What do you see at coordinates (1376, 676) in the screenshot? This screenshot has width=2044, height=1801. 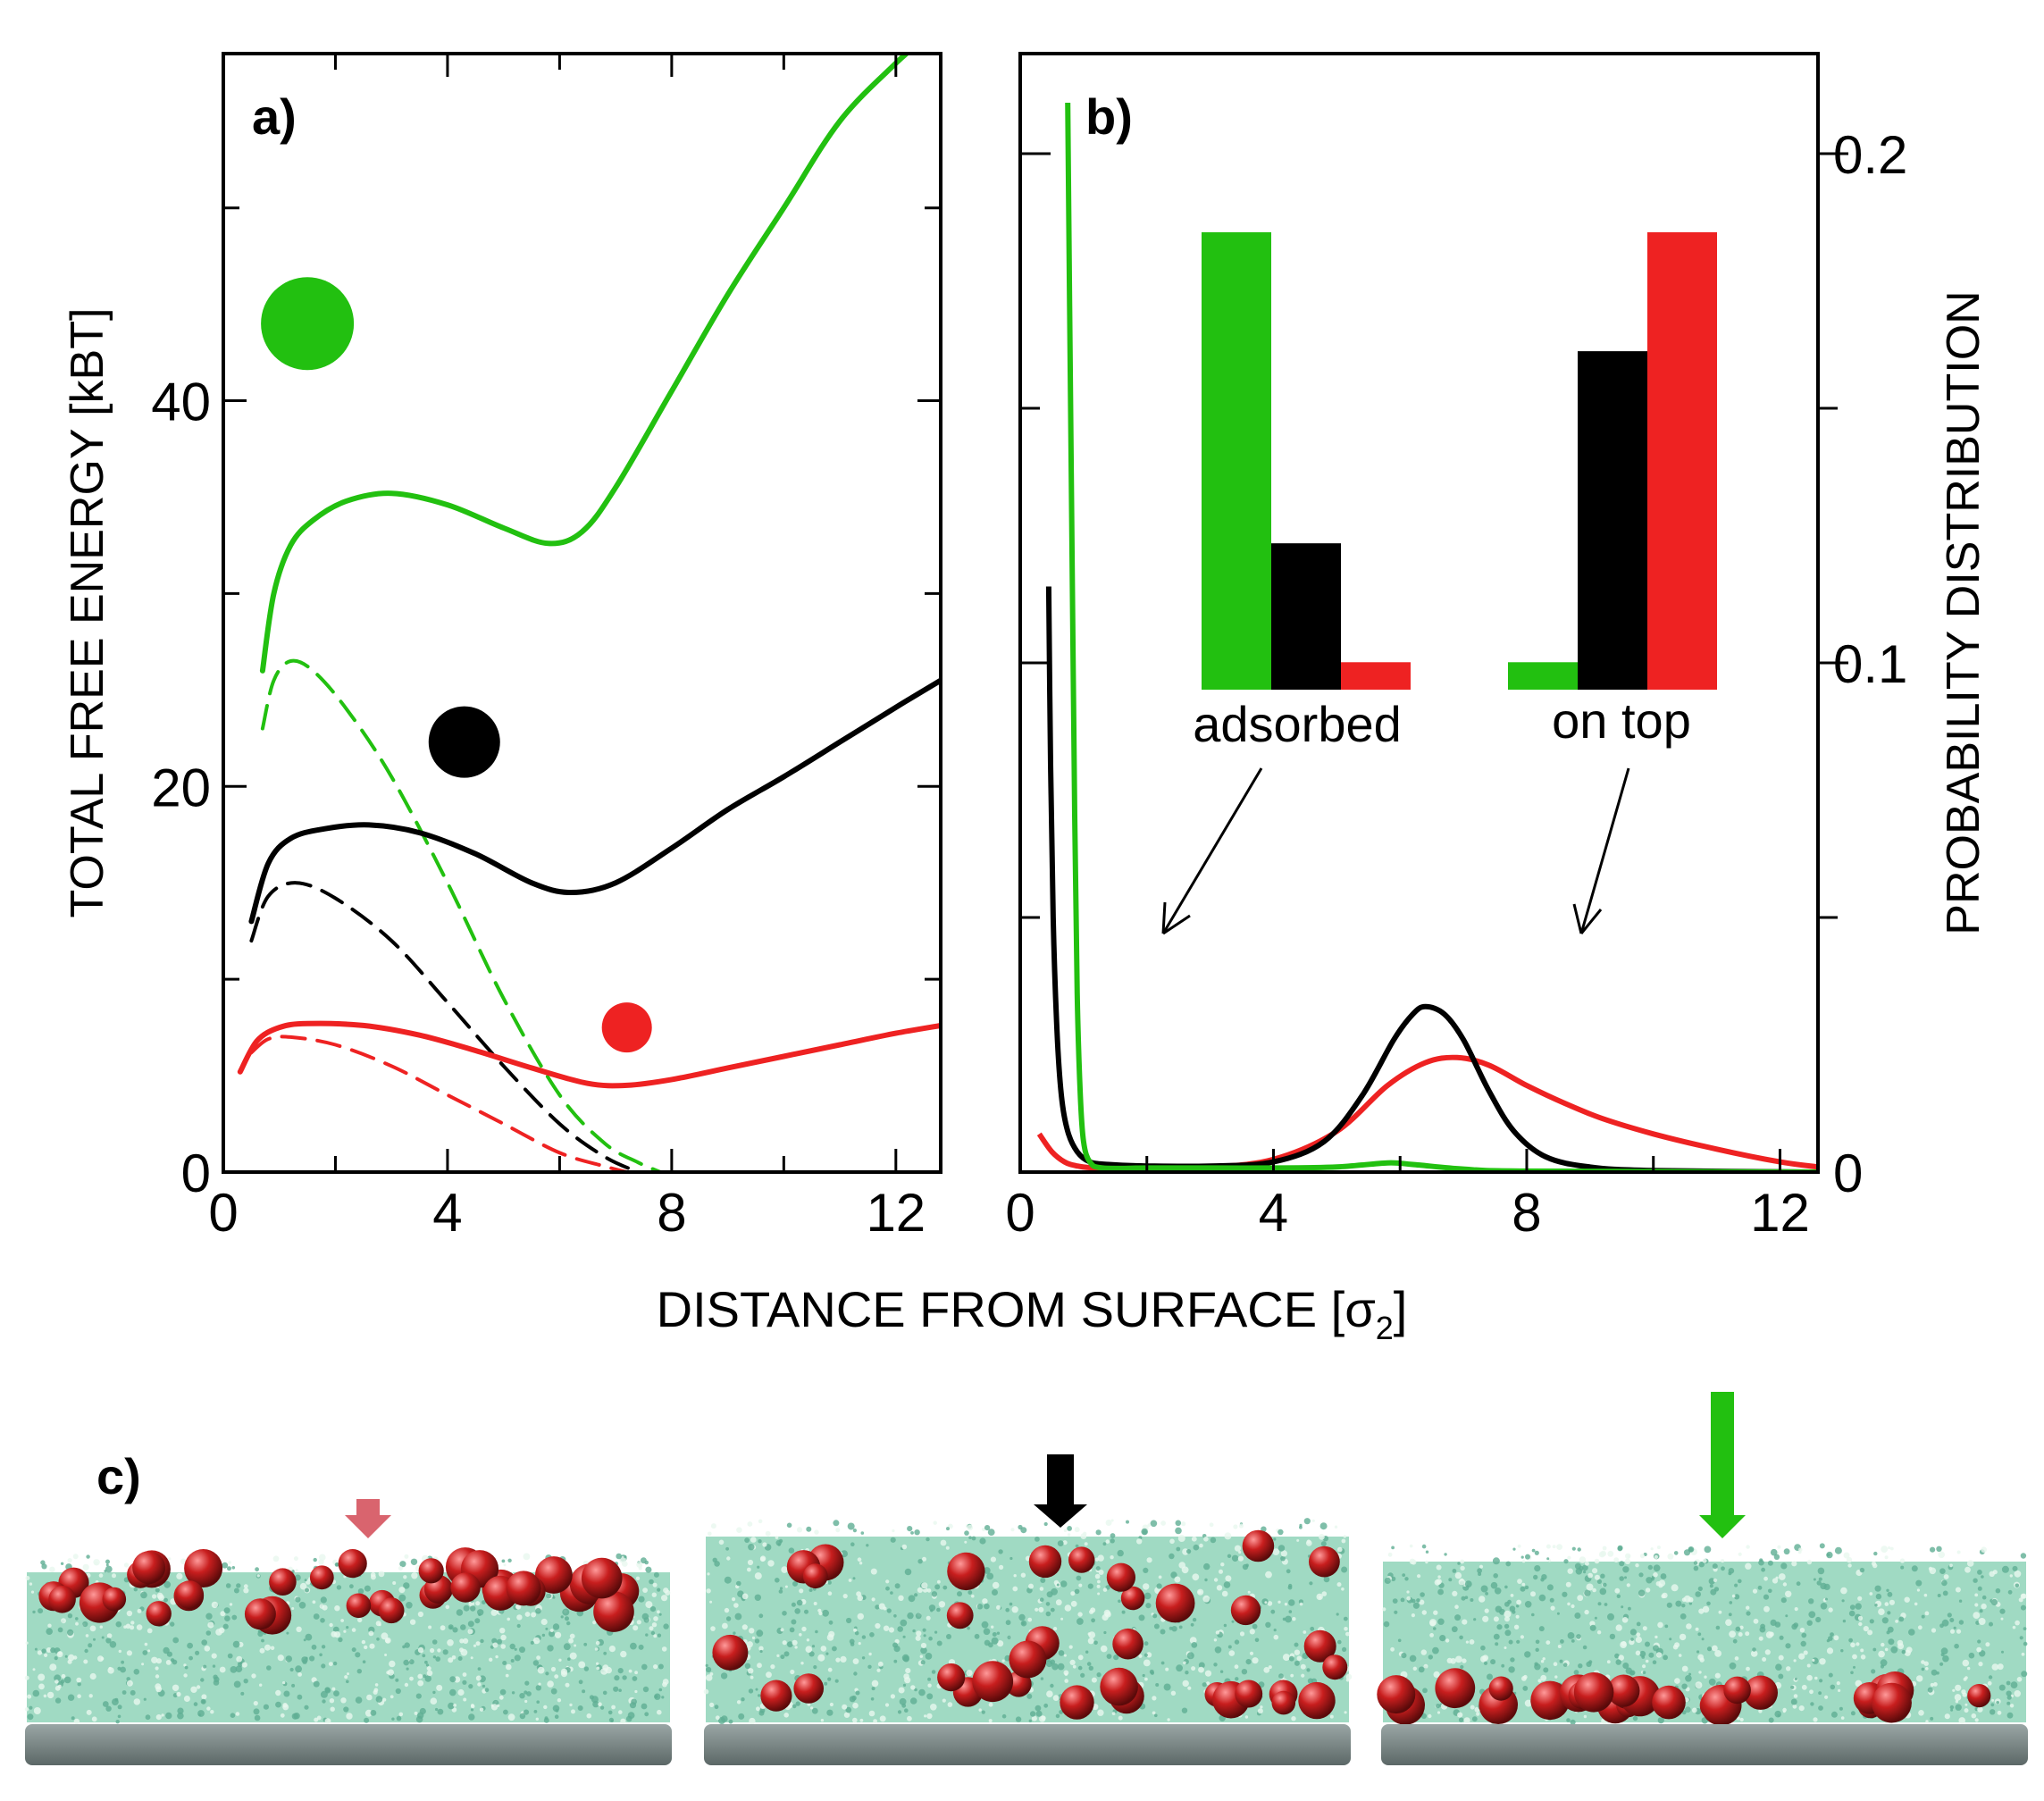 I see `inset-bar-adsorbed-red` at bounding box center [1376, 676].